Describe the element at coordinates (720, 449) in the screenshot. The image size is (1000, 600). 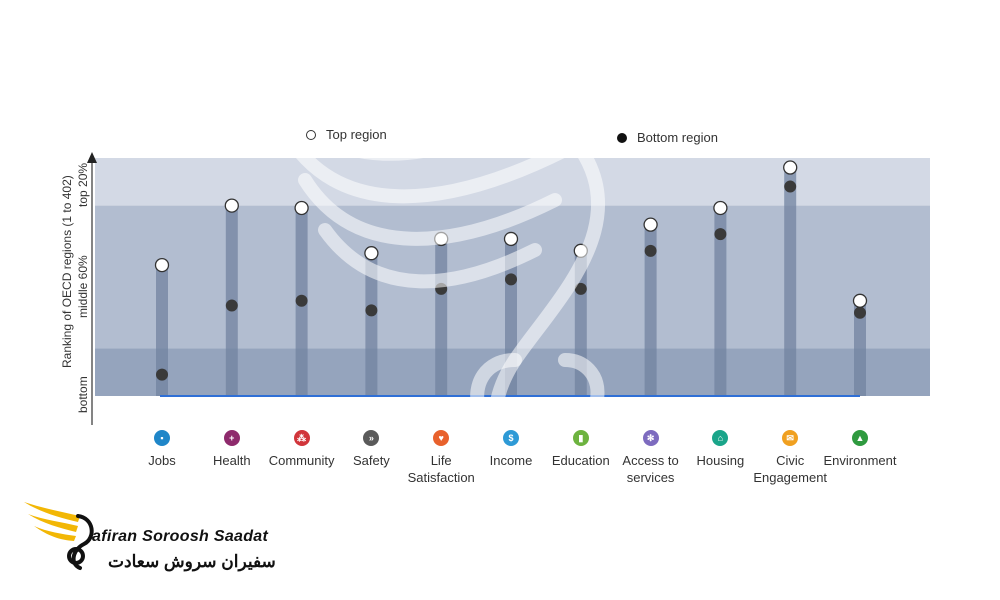
I see `category-item: ⌂ Housing` at that location.